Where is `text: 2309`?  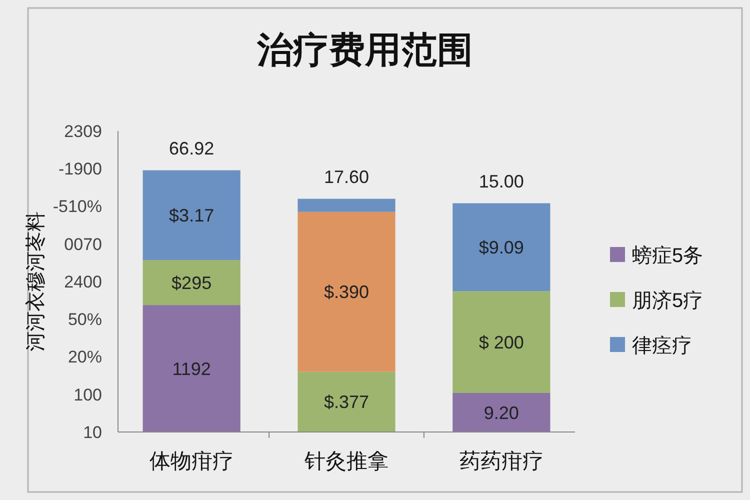 text: 2309 is located at coordinates (83, 131).